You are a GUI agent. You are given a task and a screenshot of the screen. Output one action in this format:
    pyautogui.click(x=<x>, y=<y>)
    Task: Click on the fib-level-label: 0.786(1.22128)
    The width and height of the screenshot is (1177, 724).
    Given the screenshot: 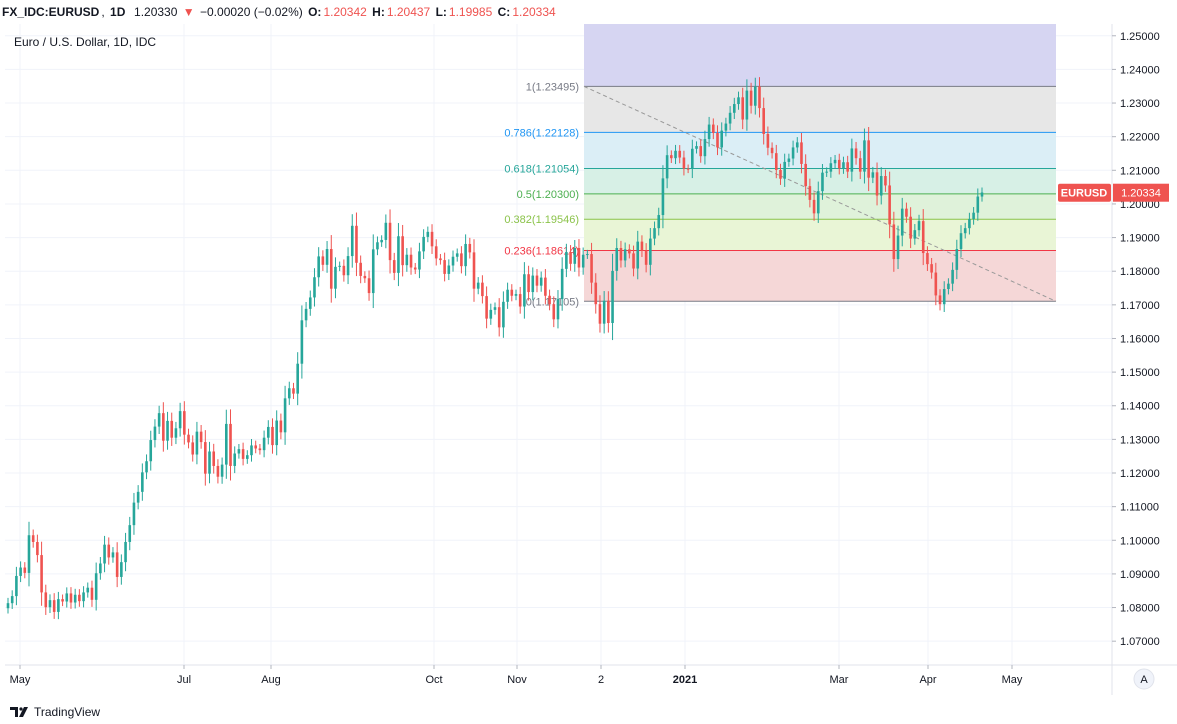 What is the action you would take?
    pyautogui.click(x=541, y=133)
    